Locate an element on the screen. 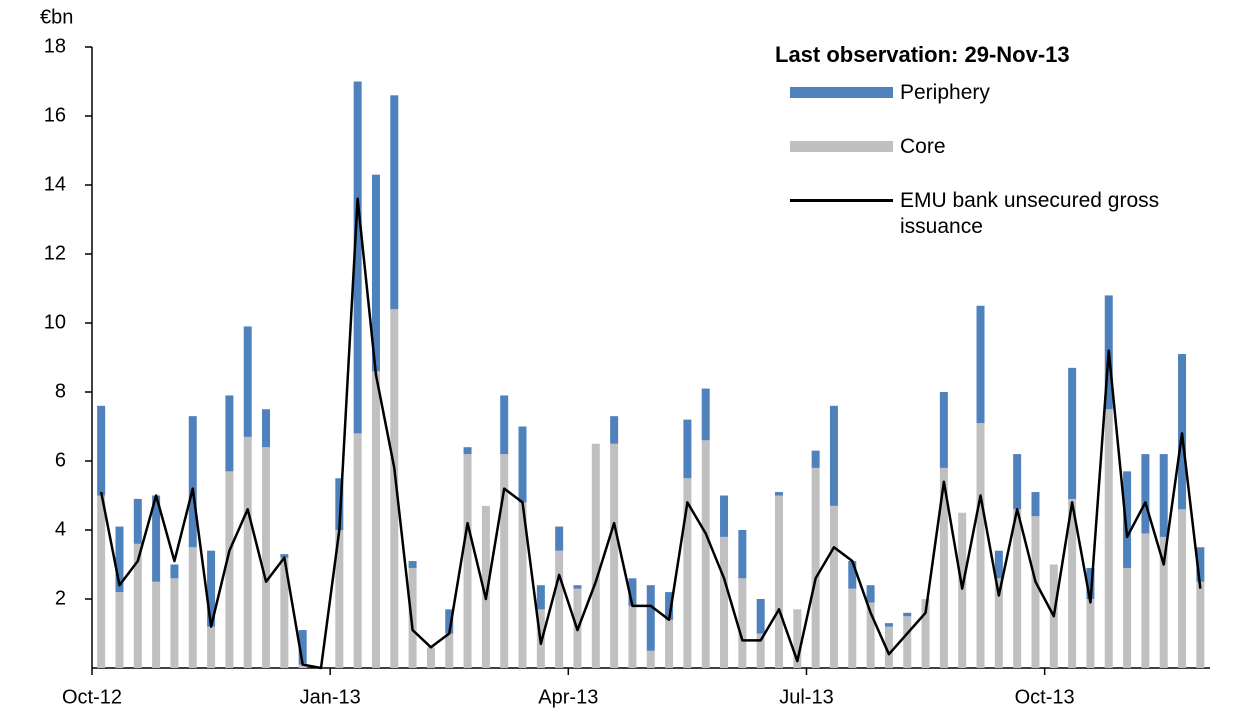 This screenshot has height=718, width=1254. y-tick-label: 10 is located at coordinates (55, 322).